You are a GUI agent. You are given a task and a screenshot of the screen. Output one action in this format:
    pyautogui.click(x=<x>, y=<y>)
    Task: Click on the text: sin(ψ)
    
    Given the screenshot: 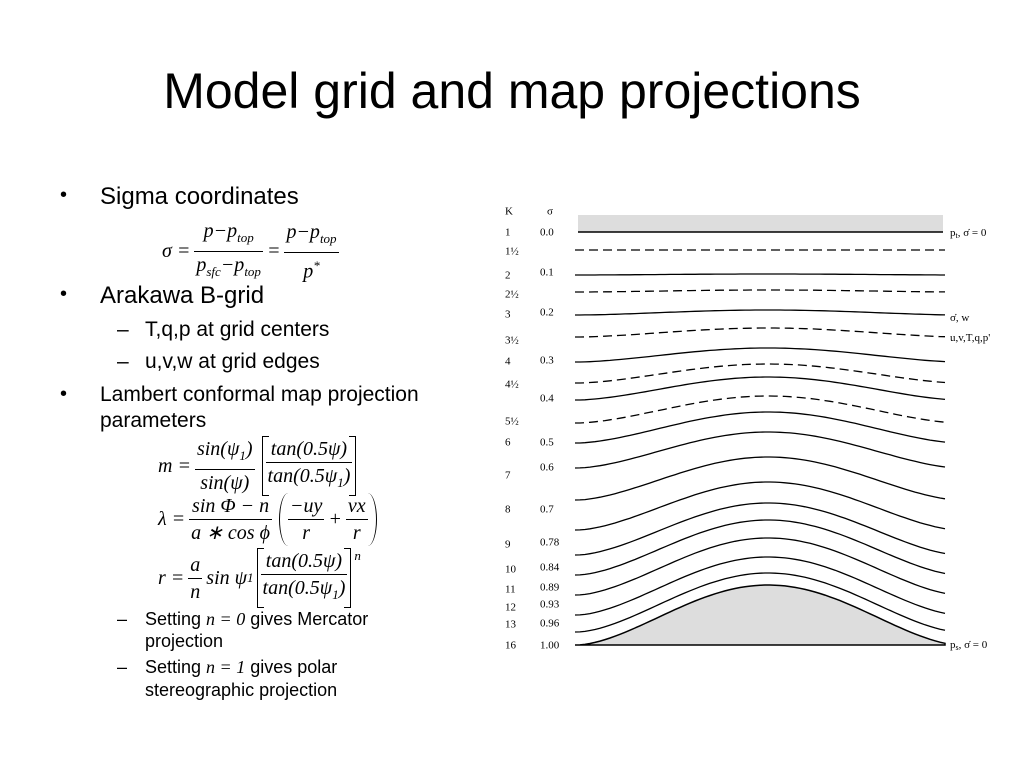 What is the action you would take?
    pyautogui.click(x=225, y=483)
    